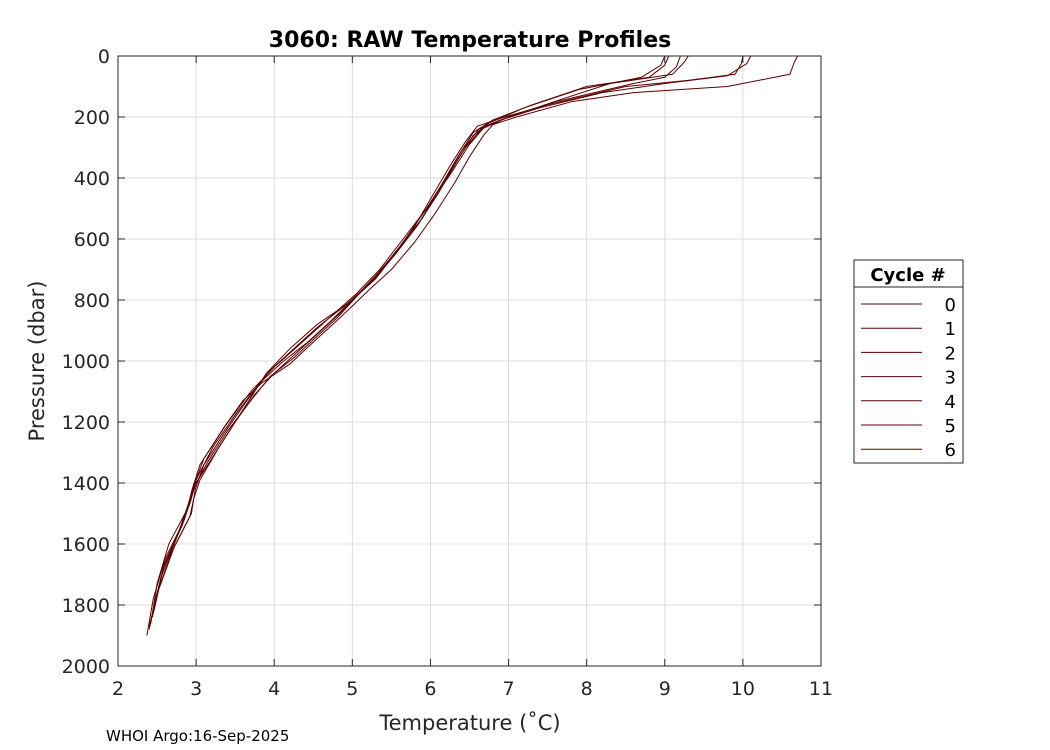  Describe the element at coordinates (587, 689) in the screenshot. I see `x-tick-label: 8` at that location.